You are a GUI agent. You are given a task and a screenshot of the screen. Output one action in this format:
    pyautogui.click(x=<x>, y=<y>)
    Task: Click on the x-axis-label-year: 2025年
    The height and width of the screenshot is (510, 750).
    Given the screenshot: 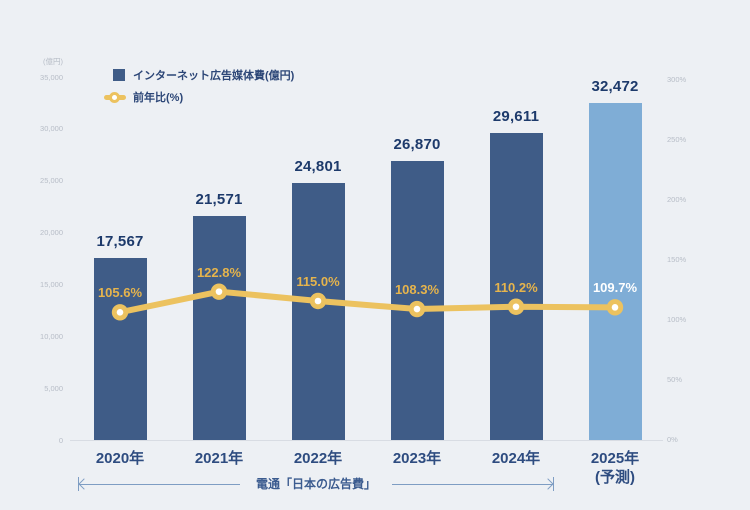 What is the action you would take?
    pyautogui.click(x=615, y=458)
    